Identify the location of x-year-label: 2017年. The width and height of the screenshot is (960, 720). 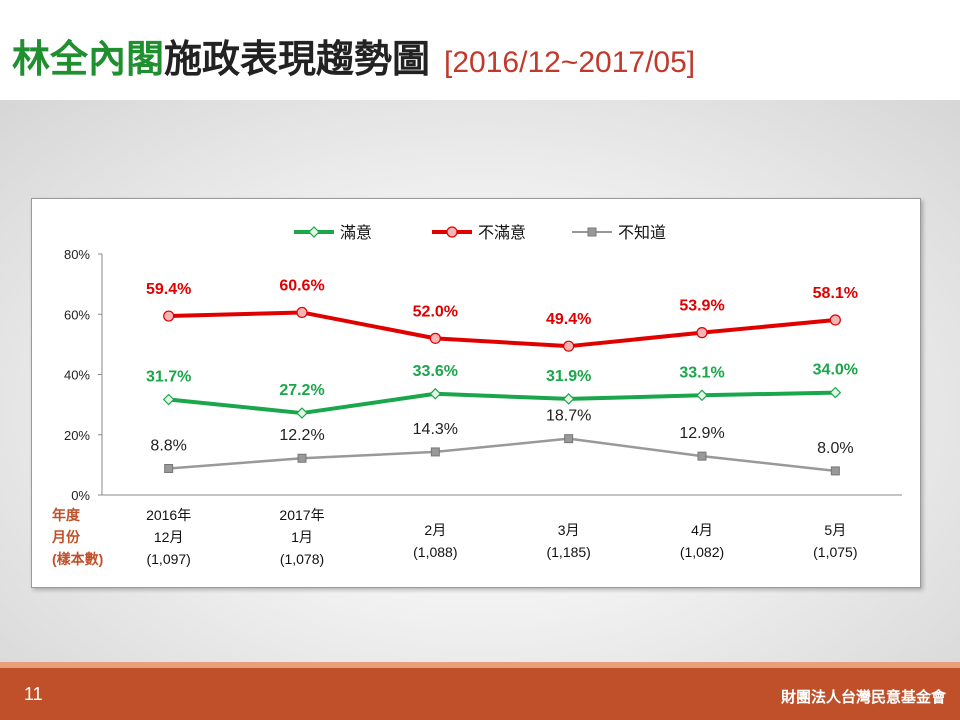
(301, 515).